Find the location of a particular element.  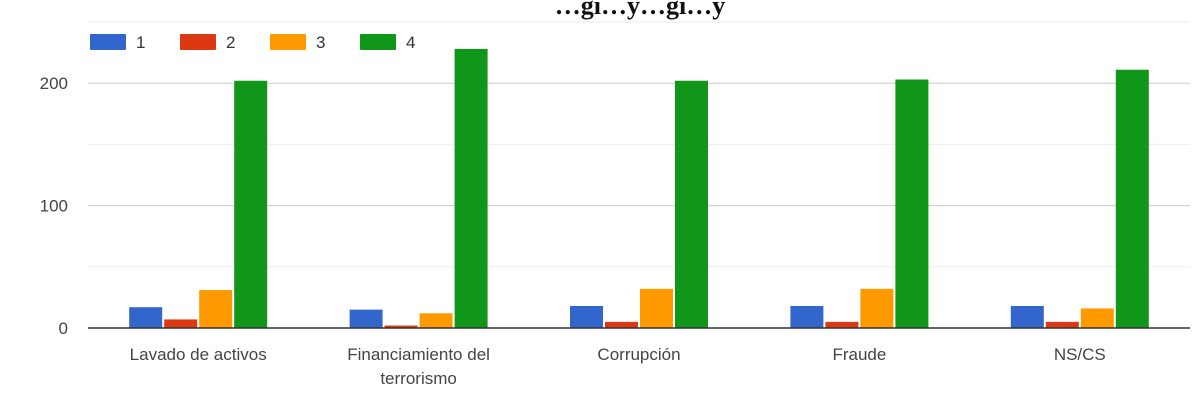

y-tick-label: 100 is located at coordinates (54, 206).